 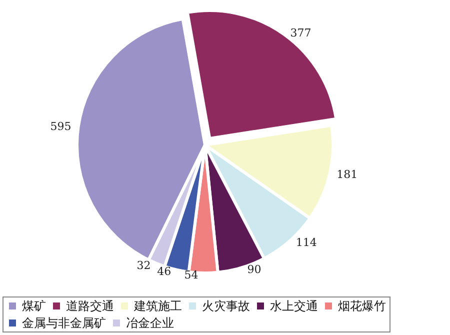 What do you see at coordinates (34, 306) in the screenshot?
I see `legend-label: 煤矿` at bounding box center [34, 306].